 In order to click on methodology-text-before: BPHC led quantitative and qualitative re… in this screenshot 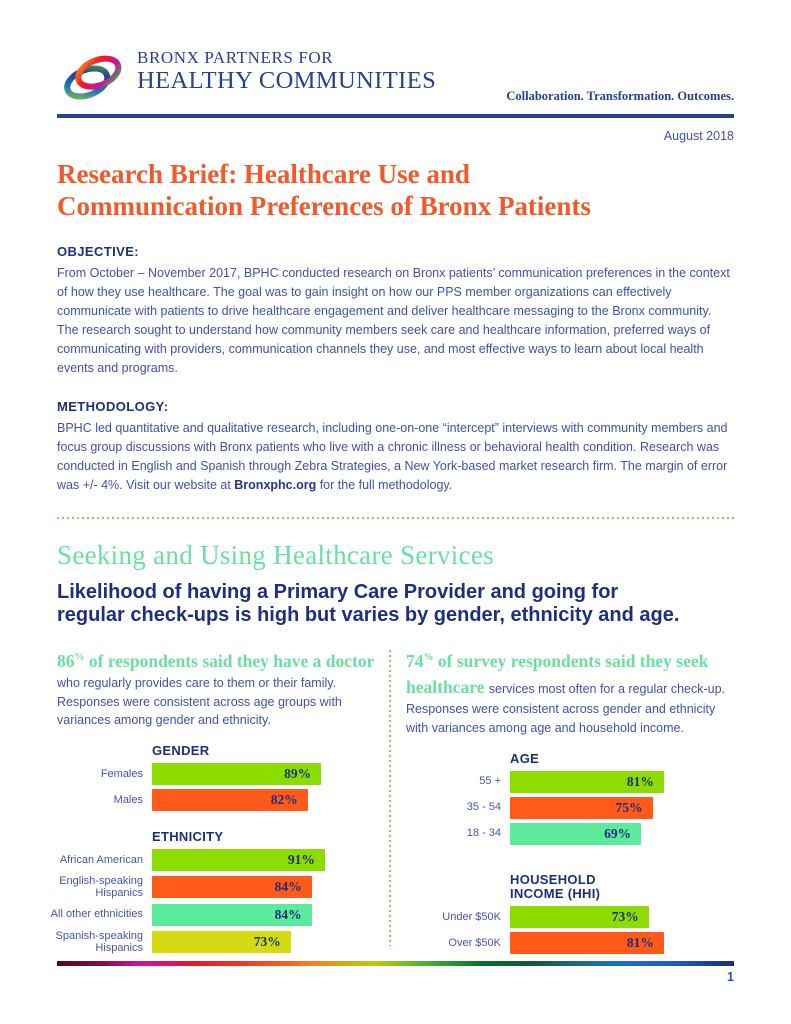, I will do `click(392, 456)`.